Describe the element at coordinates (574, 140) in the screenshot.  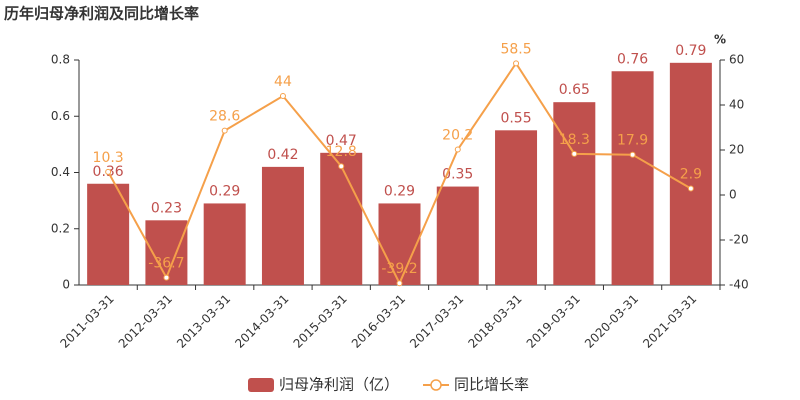
I see `line-value-label: 18.3` at that location.